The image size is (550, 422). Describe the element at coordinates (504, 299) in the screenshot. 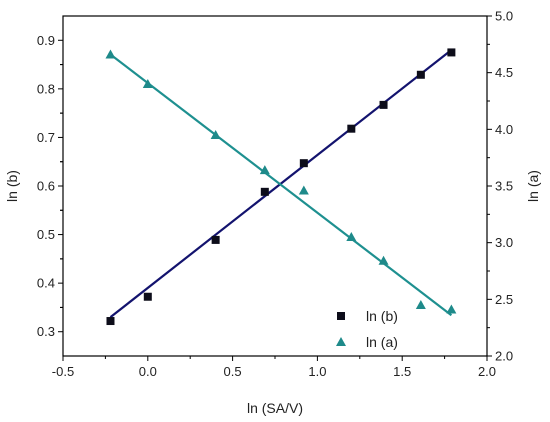

I see `right-y-tick-label: 2.5` at that location.